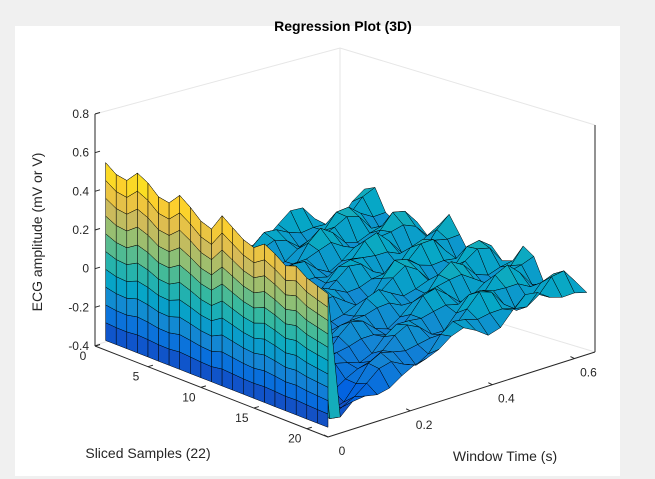 This screenshot has width=655, height=479. Describe the element at coordinates (147, 453) in the screenshot. I see `y-axis-label: Sliced Samples (22)` at that location.